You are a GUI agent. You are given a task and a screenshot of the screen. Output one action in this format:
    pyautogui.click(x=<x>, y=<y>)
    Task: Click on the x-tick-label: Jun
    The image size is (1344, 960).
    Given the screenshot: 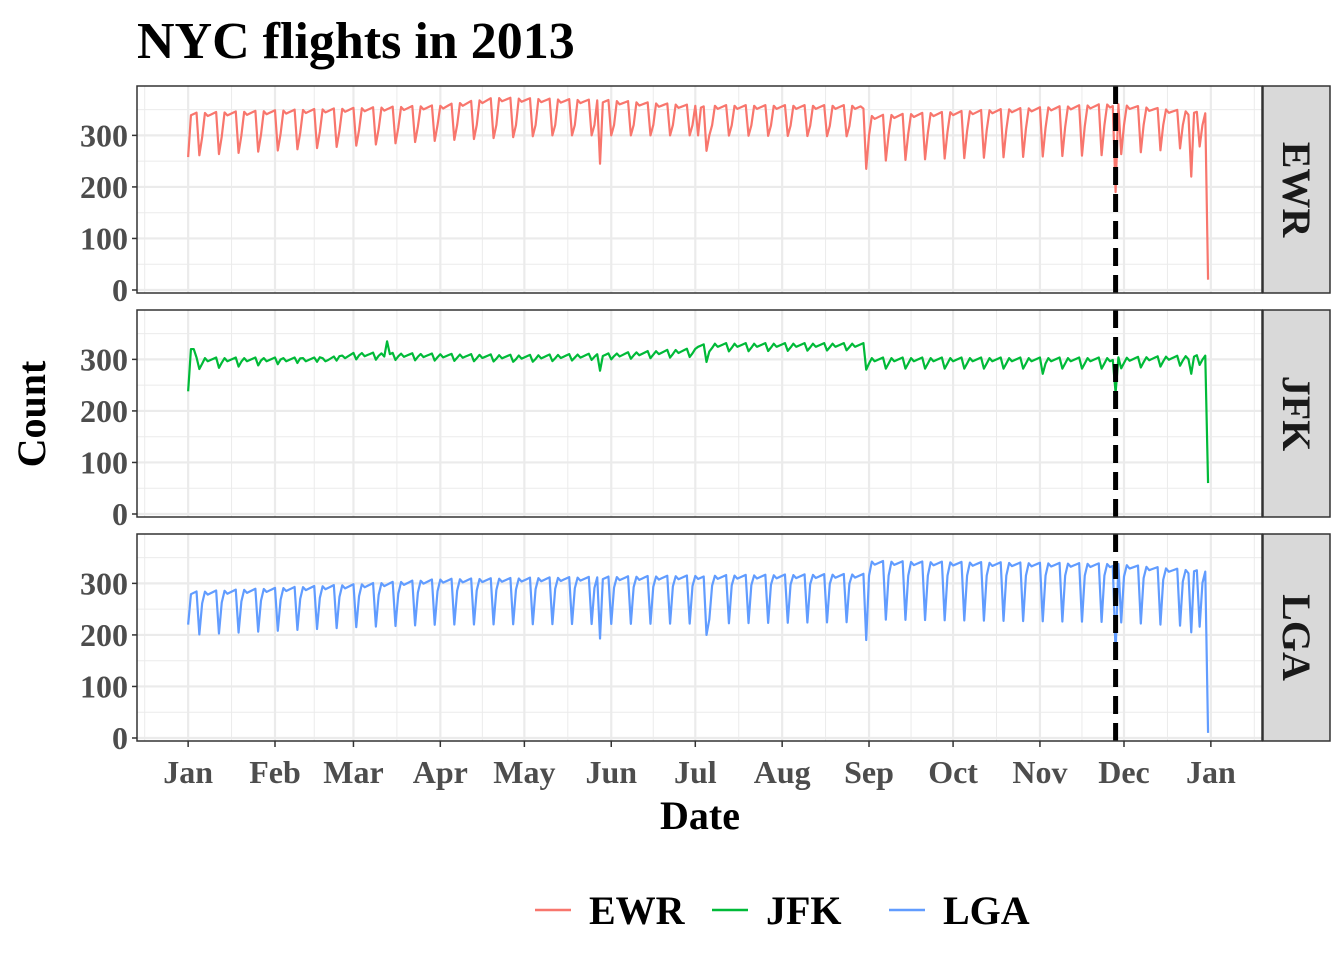 What is the action you would take?
    pyautogui.click(x=611, y=772)
    